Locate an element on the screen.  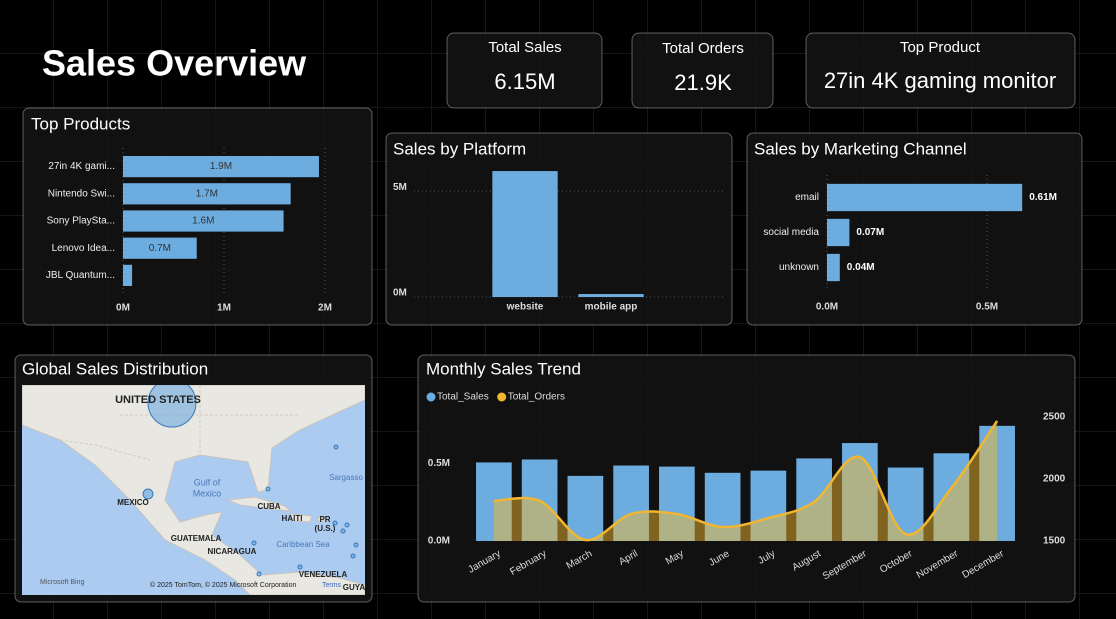
value-label: 0.7M is located at coordinates (160, 248).